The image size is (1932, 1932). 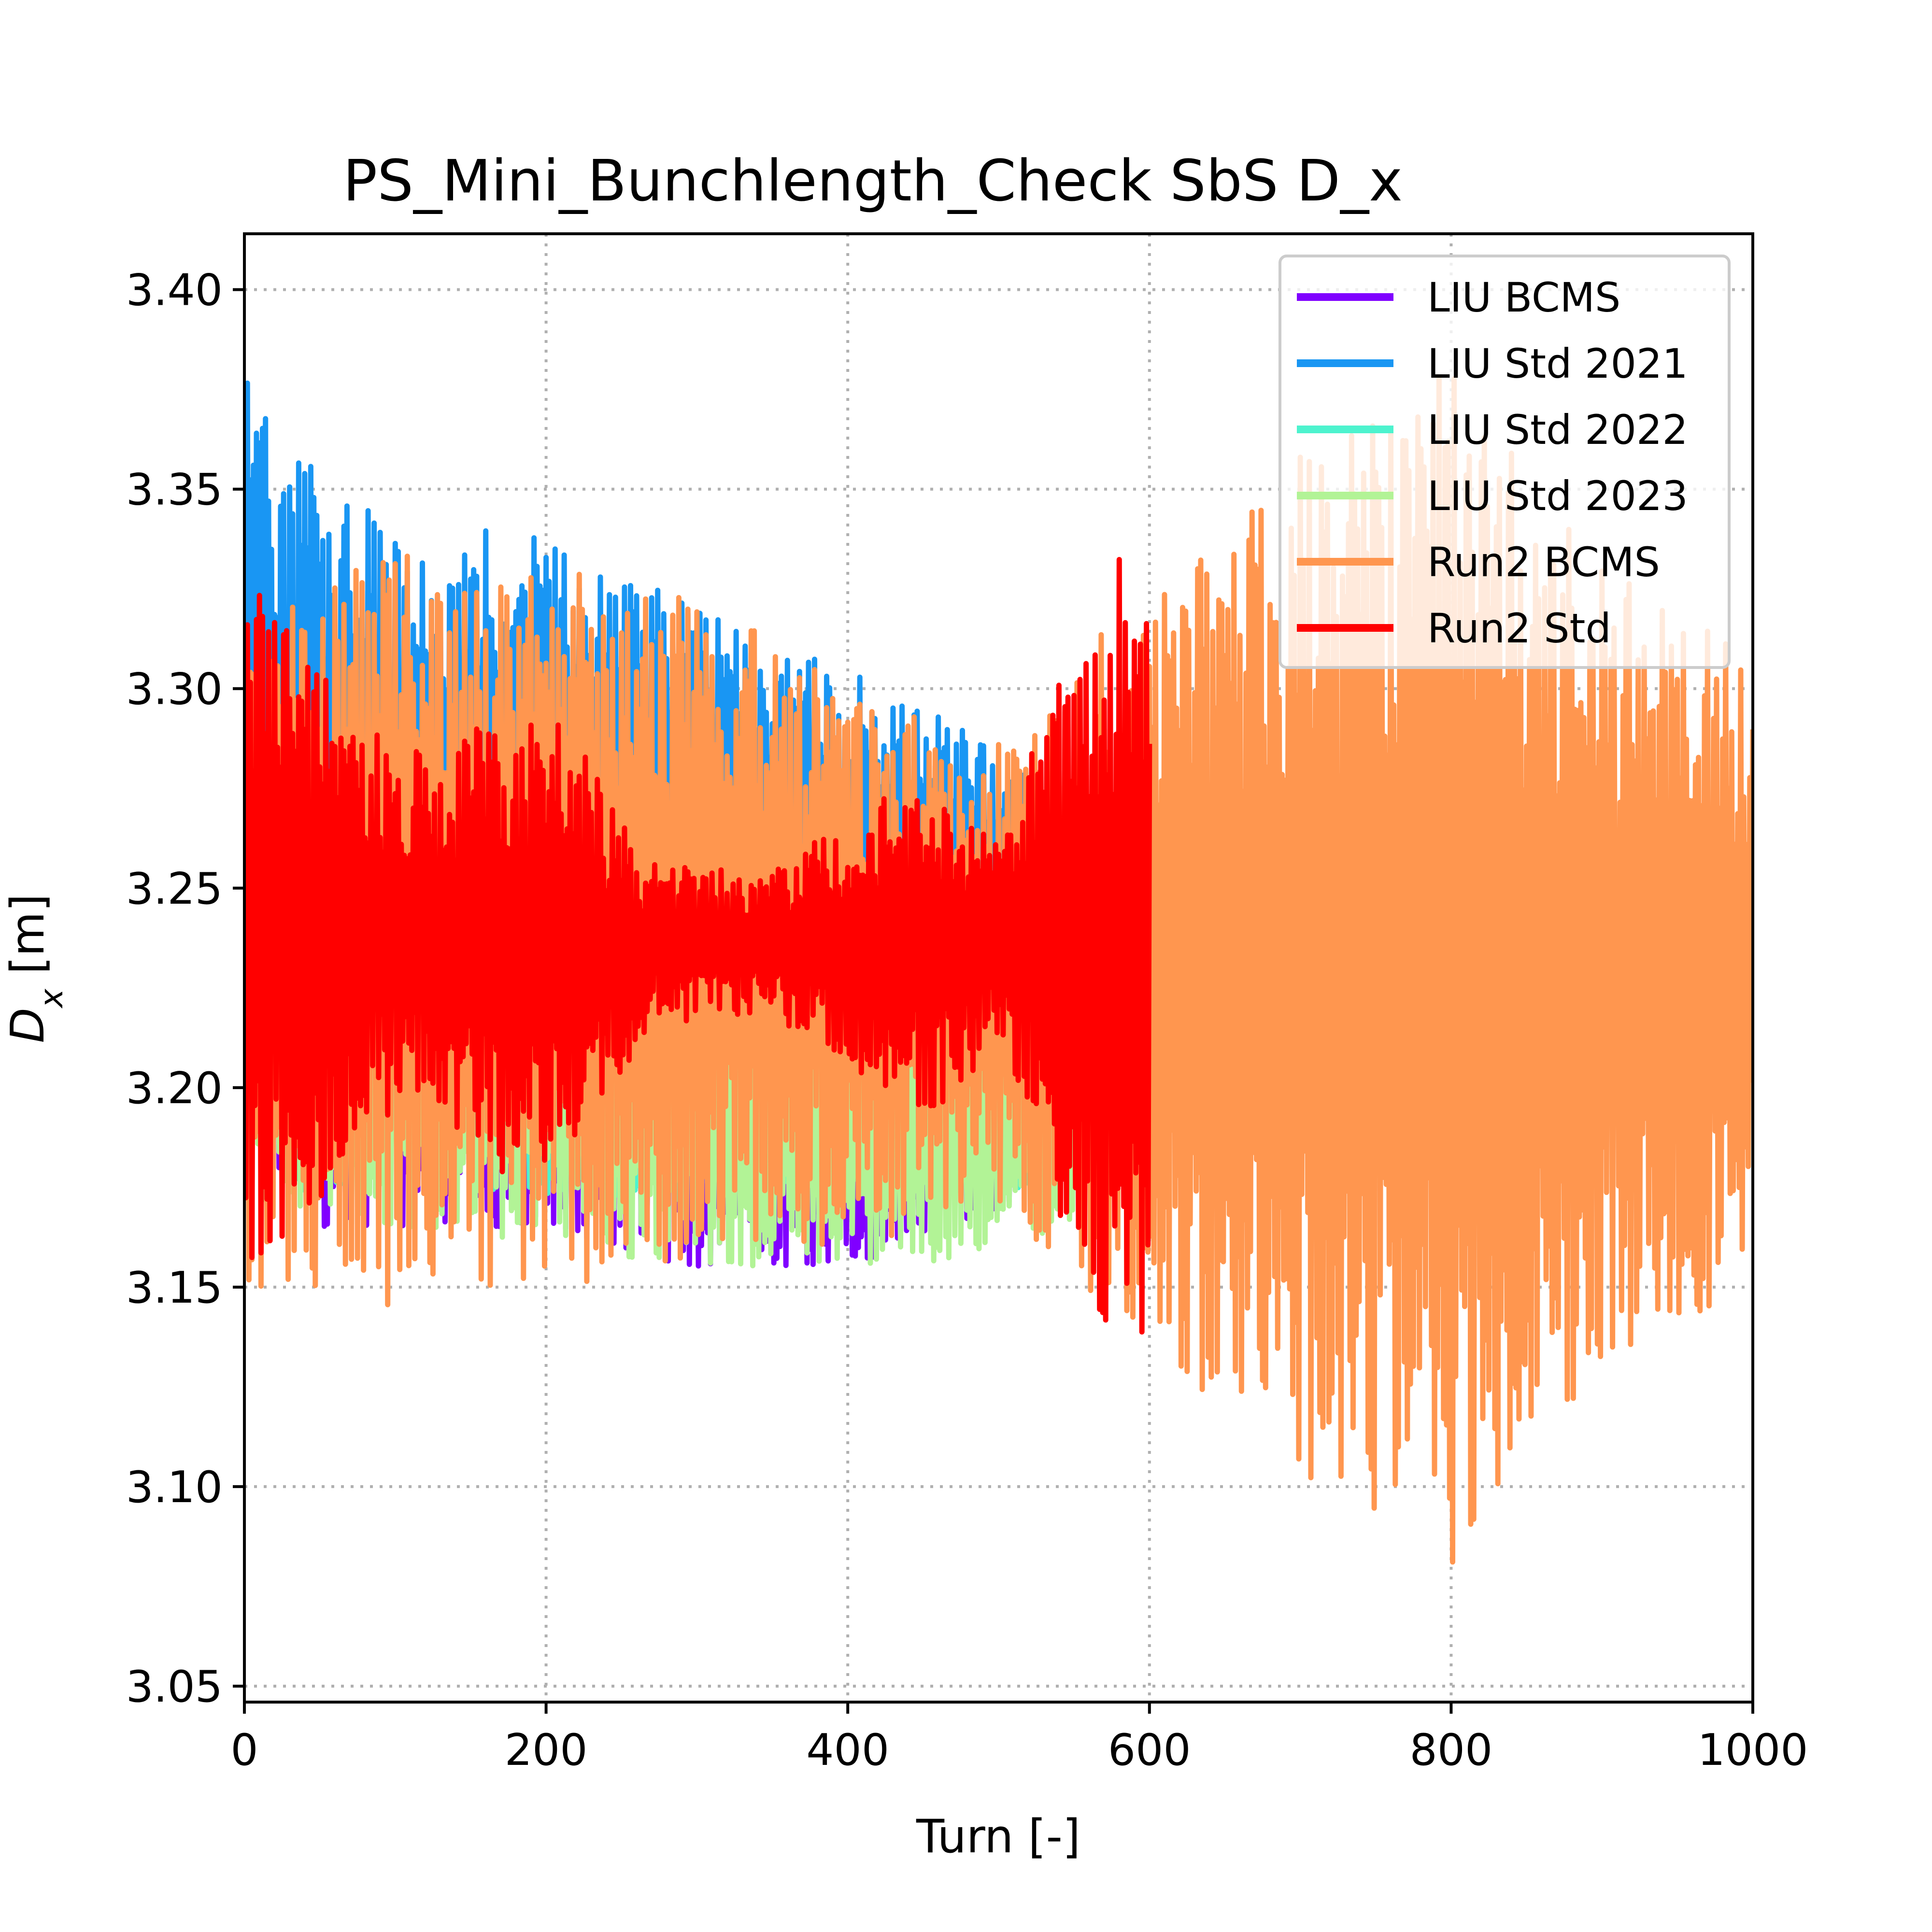 What do you see at coordinates (244, 1750) in the screenshot?
I see `x-tick-label: 0` at bounding box center [244, 1750].